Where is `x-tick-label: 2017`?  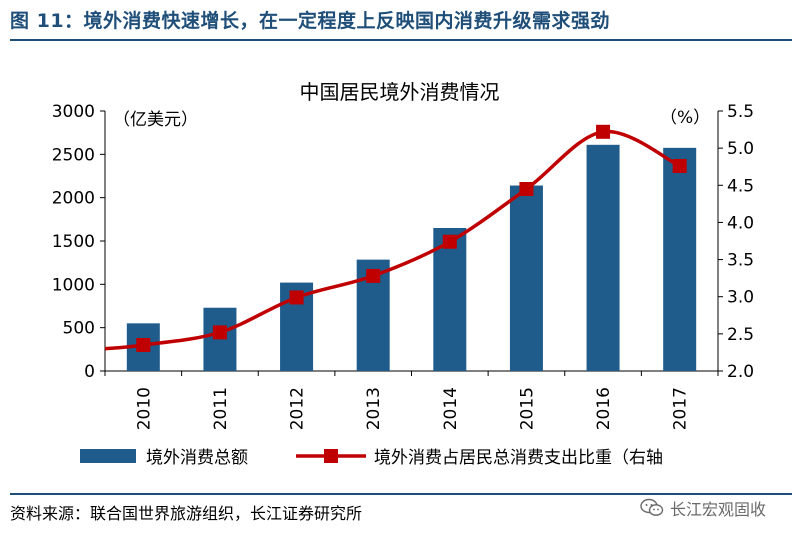
x-tick-label: 2017 is located at coordinates (681, 408).